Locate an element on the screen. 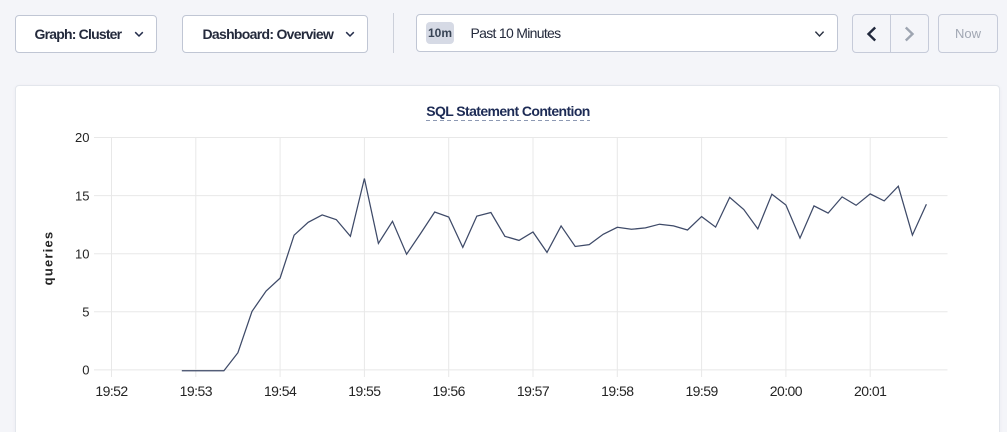 The height and width of the screenshot is (432, 1007). svg-text: 0 is located at coordinates (85, 370).